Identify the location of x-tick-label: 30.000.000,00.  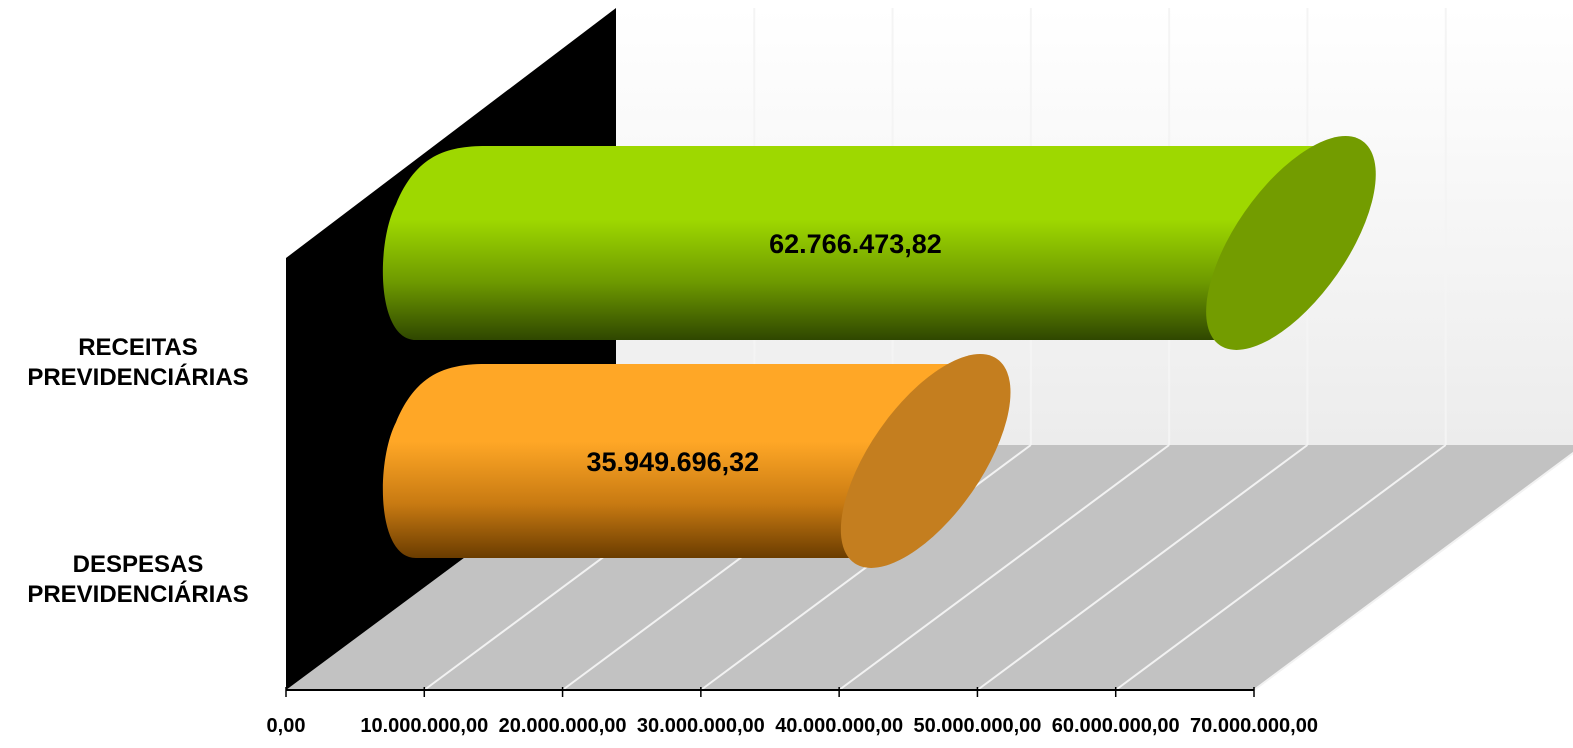
(701, 726).